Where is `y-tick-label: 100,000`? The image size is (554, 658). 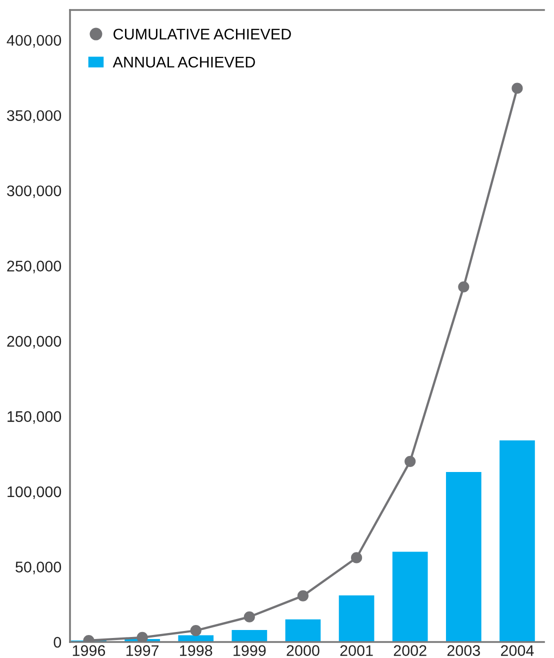
y-tick-label: 100,000 is located at coordinates (35, 493).